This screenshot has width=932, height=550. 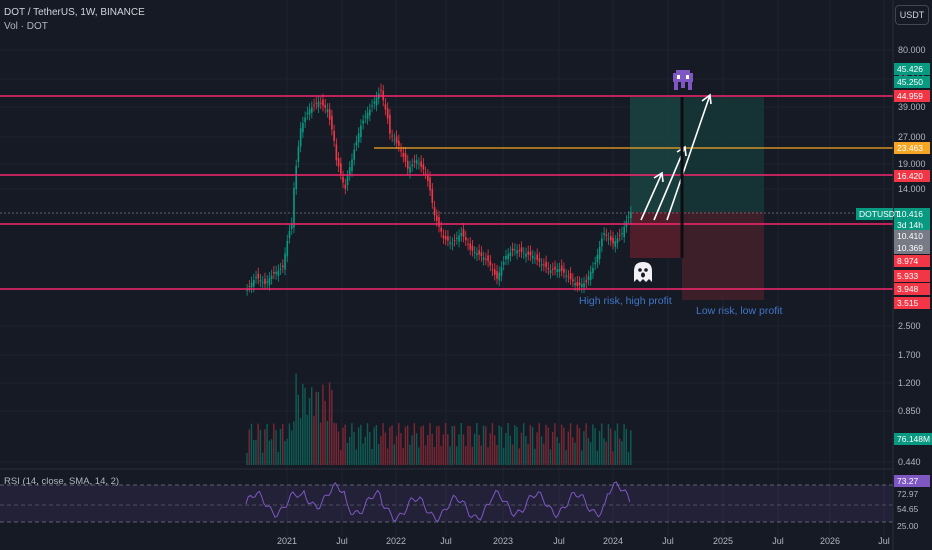 What do you see at coordinates (62, 481) in the screenshot?
I see `rsi-label: RSI (14, close, SMA, 14, 2)` at bounding box center [62, 481].